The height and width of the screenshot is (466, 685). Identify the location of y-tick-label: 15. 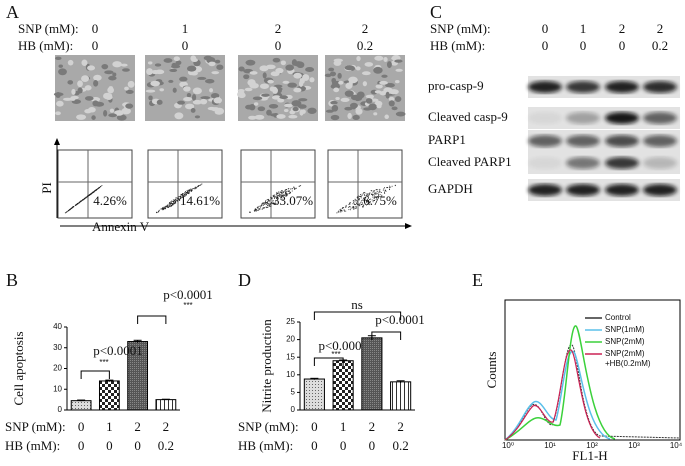
(290, 356).